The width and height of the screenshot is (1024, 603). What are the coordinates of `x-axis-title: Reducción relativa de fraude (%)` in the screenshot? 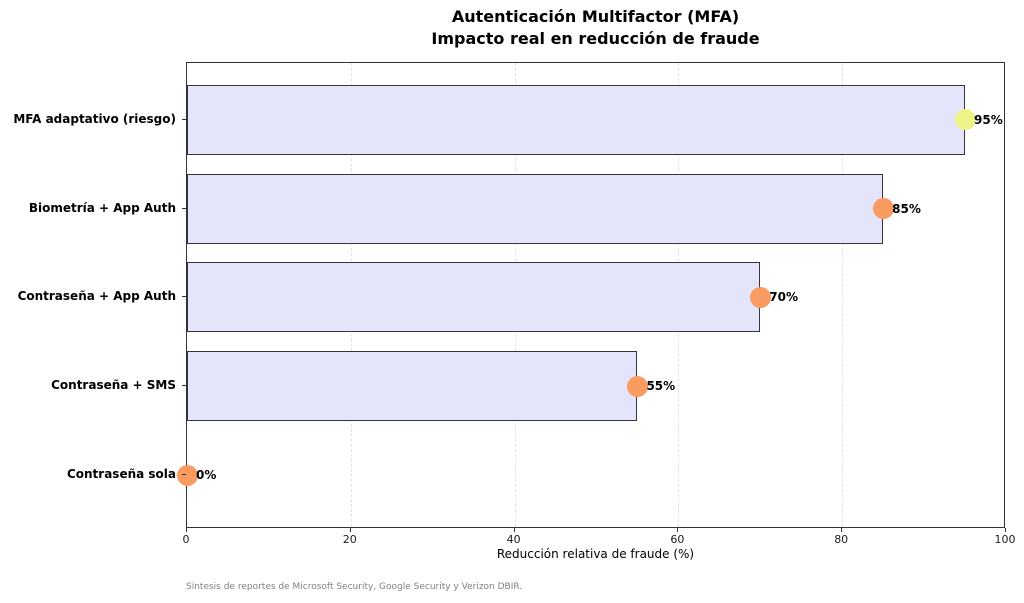 It's located at (595, 554).